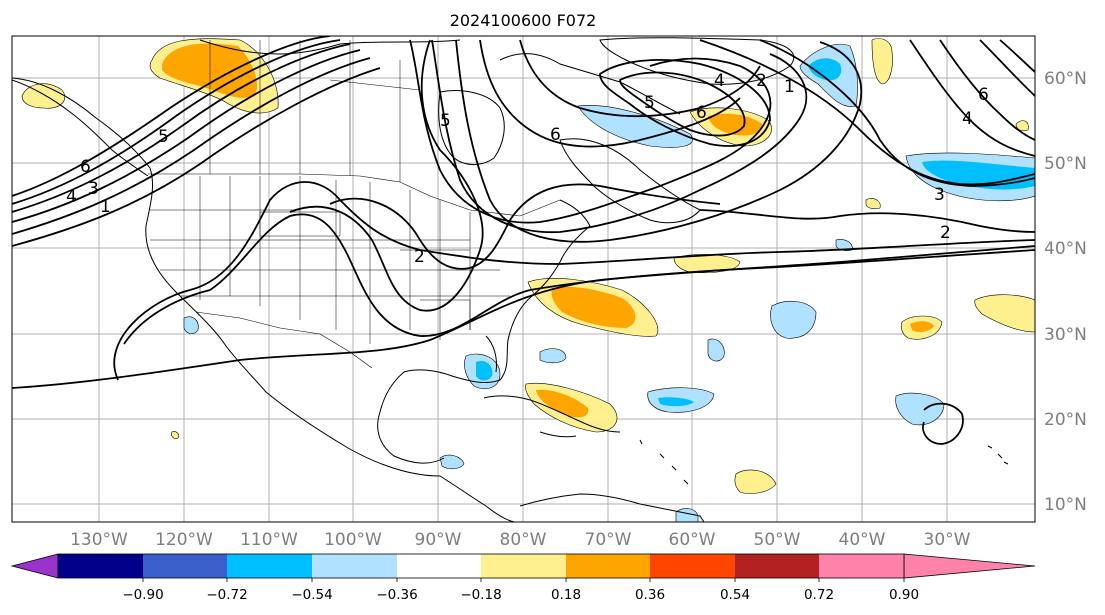 This screenshot has height=615, width=1105. Describe the element at coordinates (824, 462) in the screenshot. I see `caribbean-islands` at that location.